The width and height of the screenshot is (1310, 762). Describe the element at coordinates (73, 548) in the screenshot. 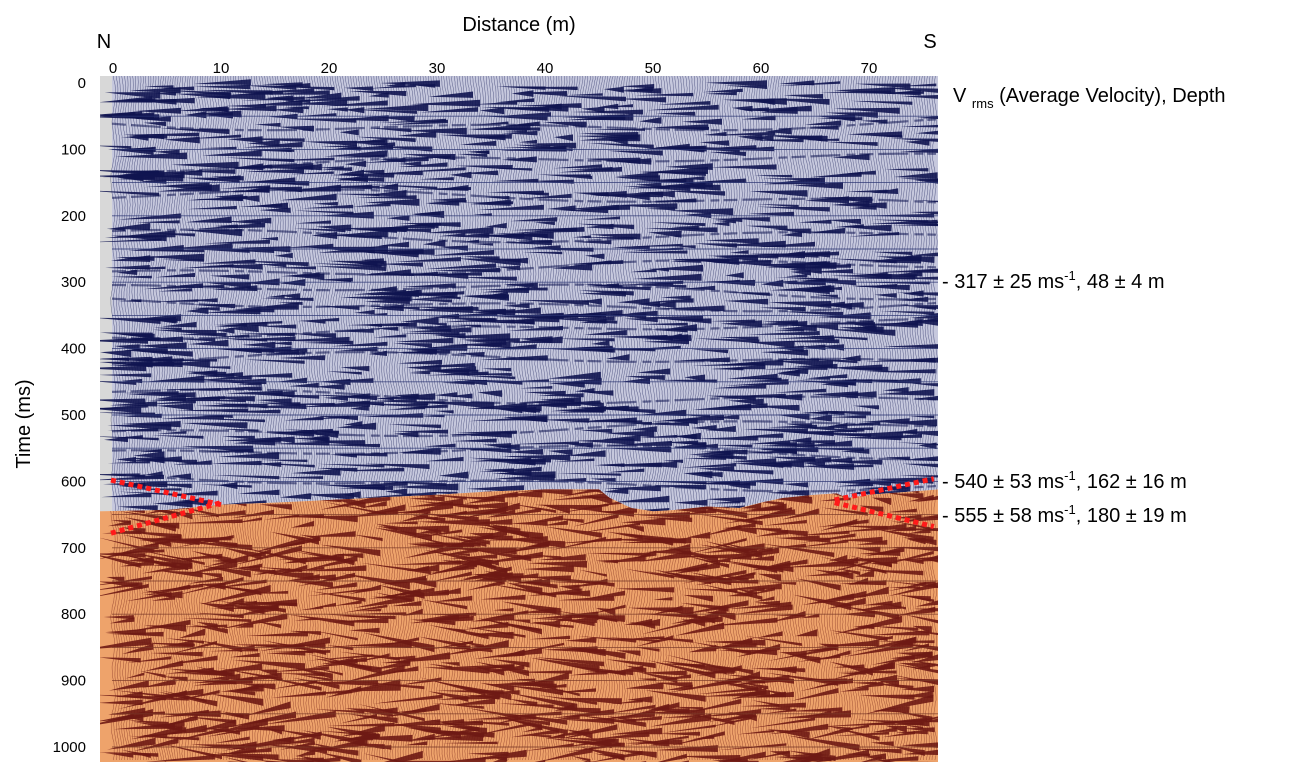

I see `y-tick-label: 700` at that location.